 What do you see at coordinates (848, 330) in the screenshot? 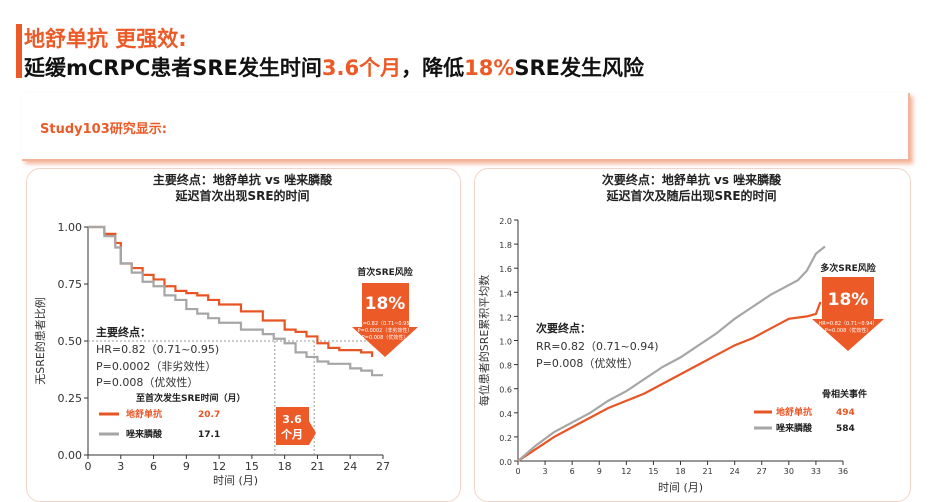
I see `risk-p: P=0.008（优效性）` at bounding box center [848, 330].